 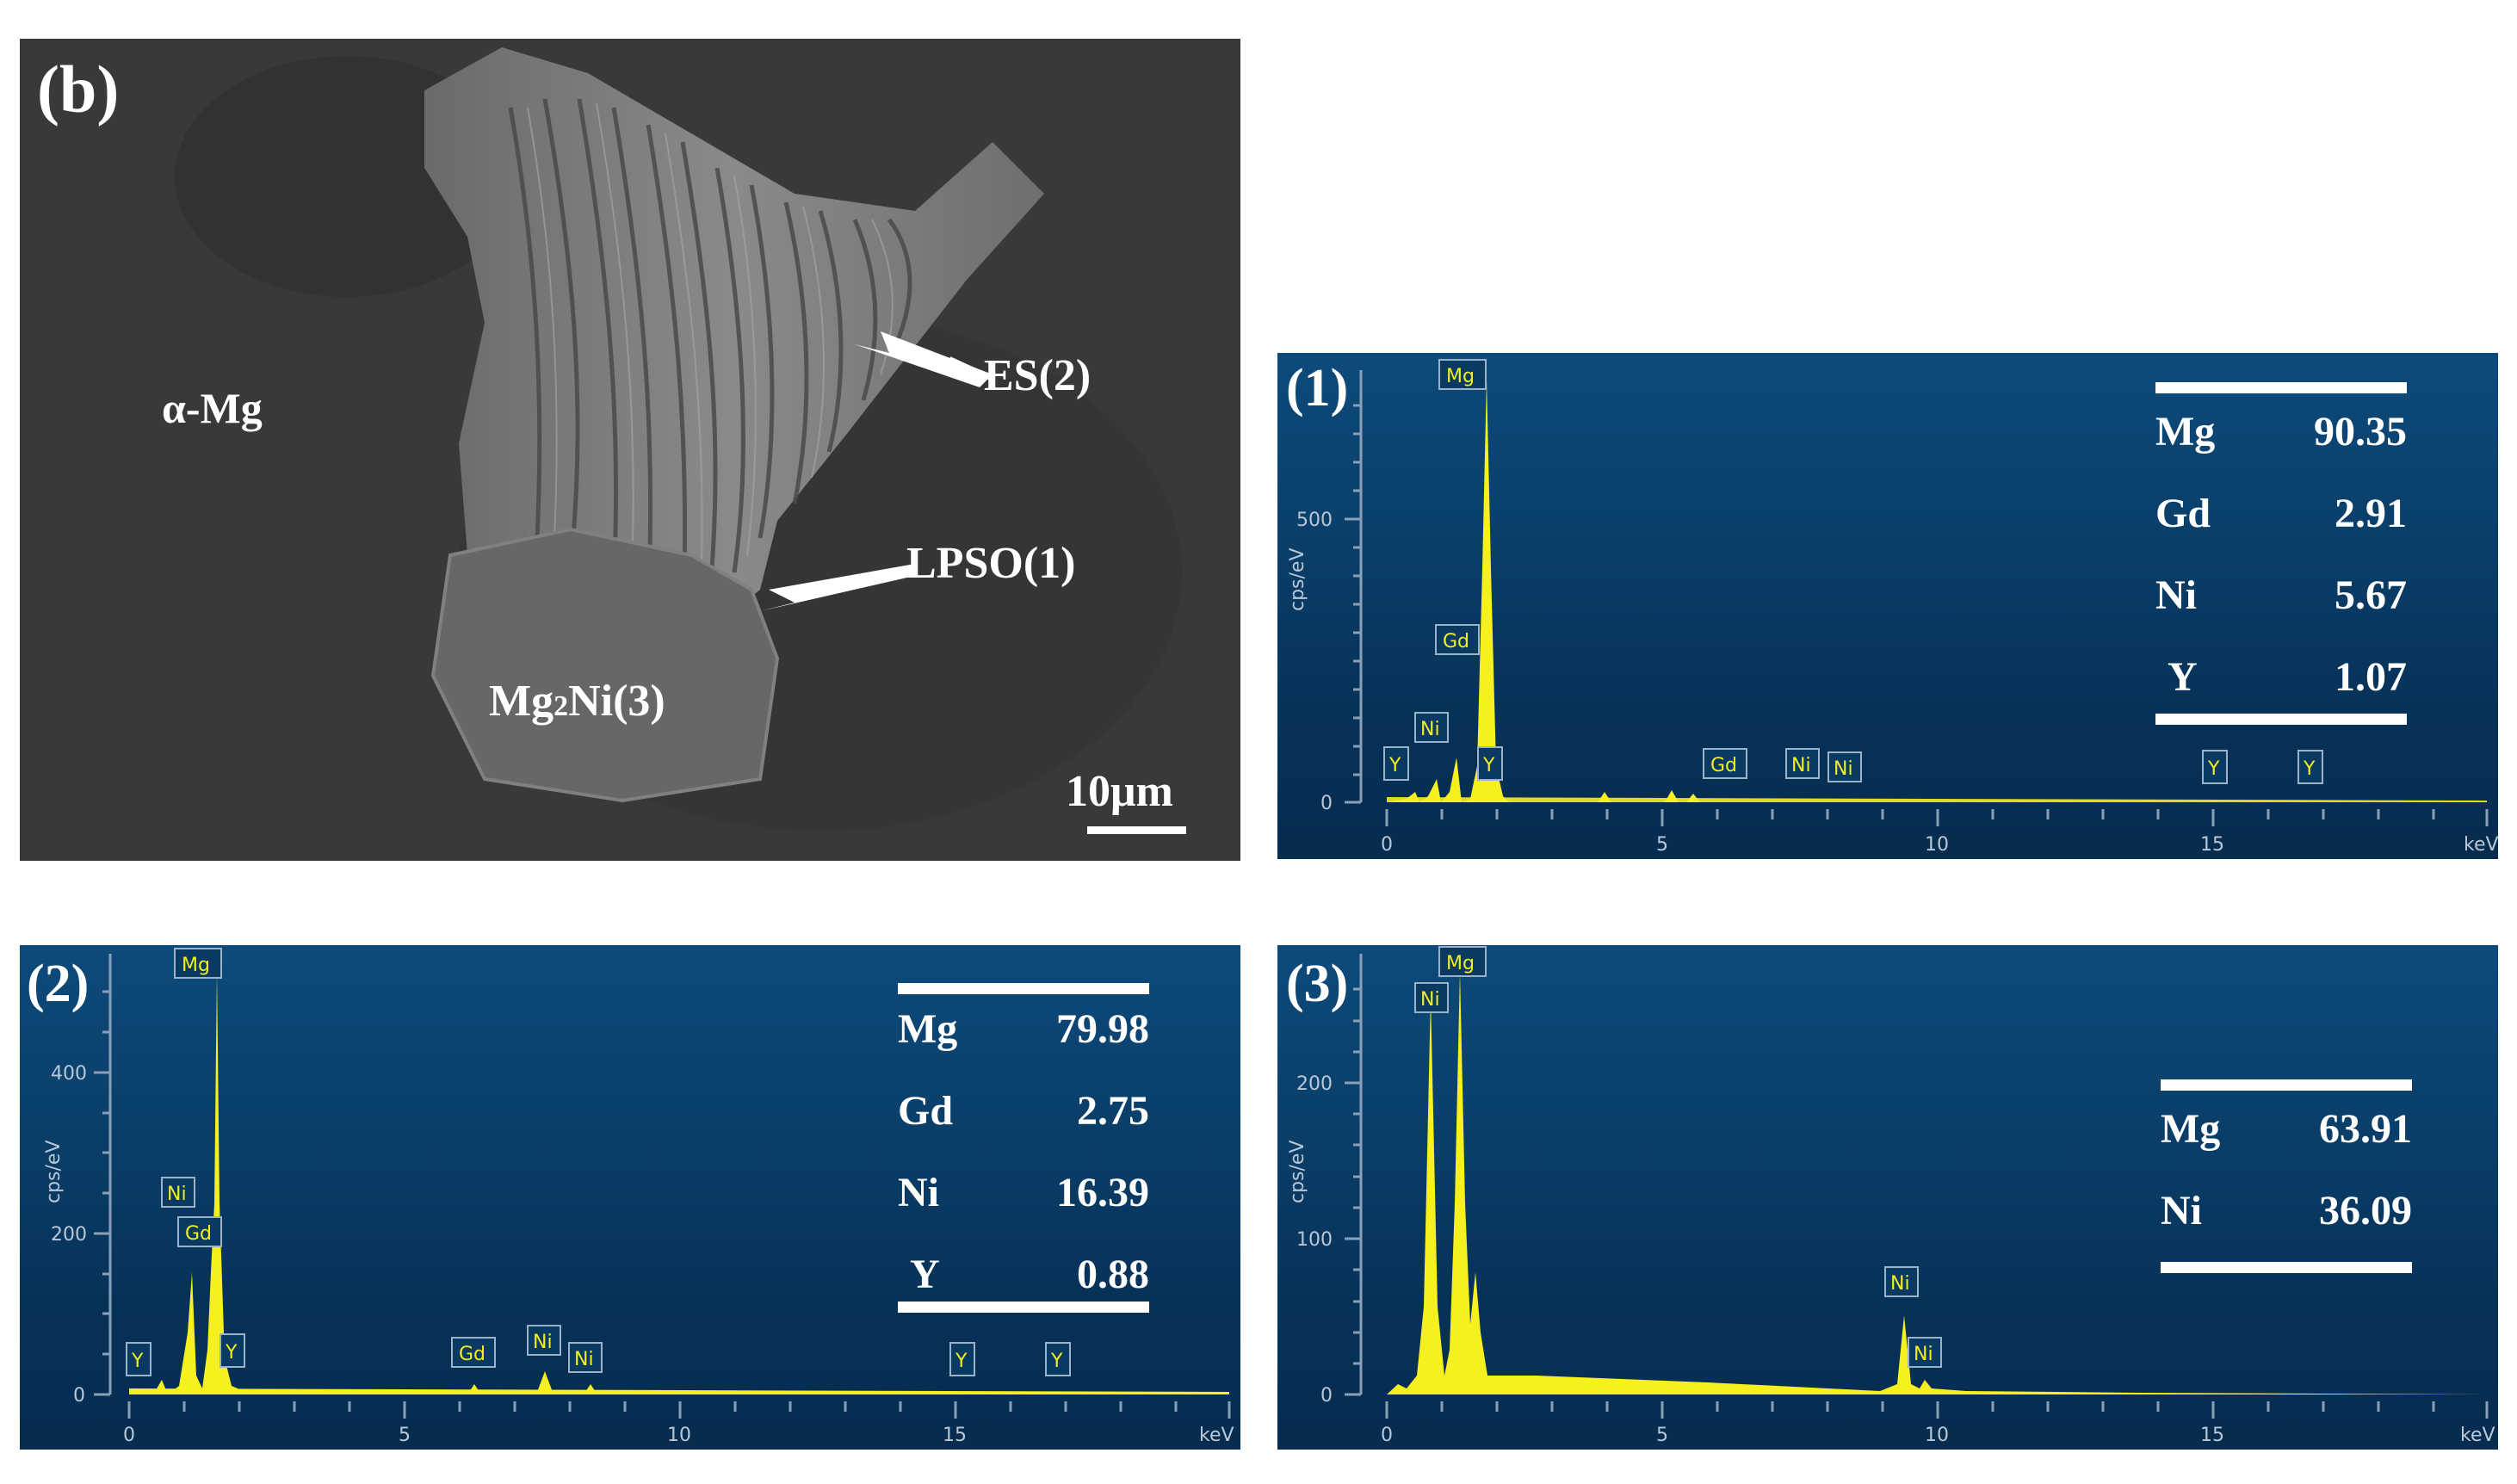 I want to click on lpso-label: LPSO(1), so click(x=991, y=563).